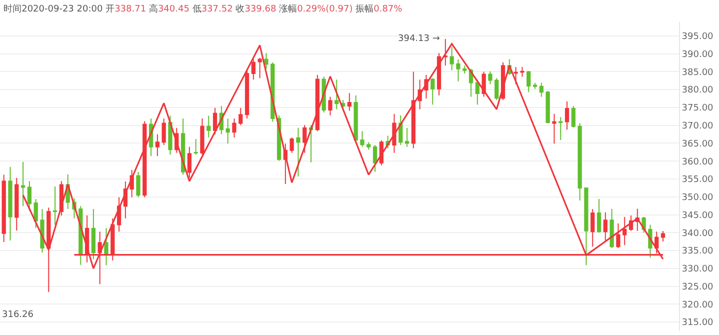 The image size is (719, 335). I want to click on y-tick-label: 325.00, so click(698, 287).